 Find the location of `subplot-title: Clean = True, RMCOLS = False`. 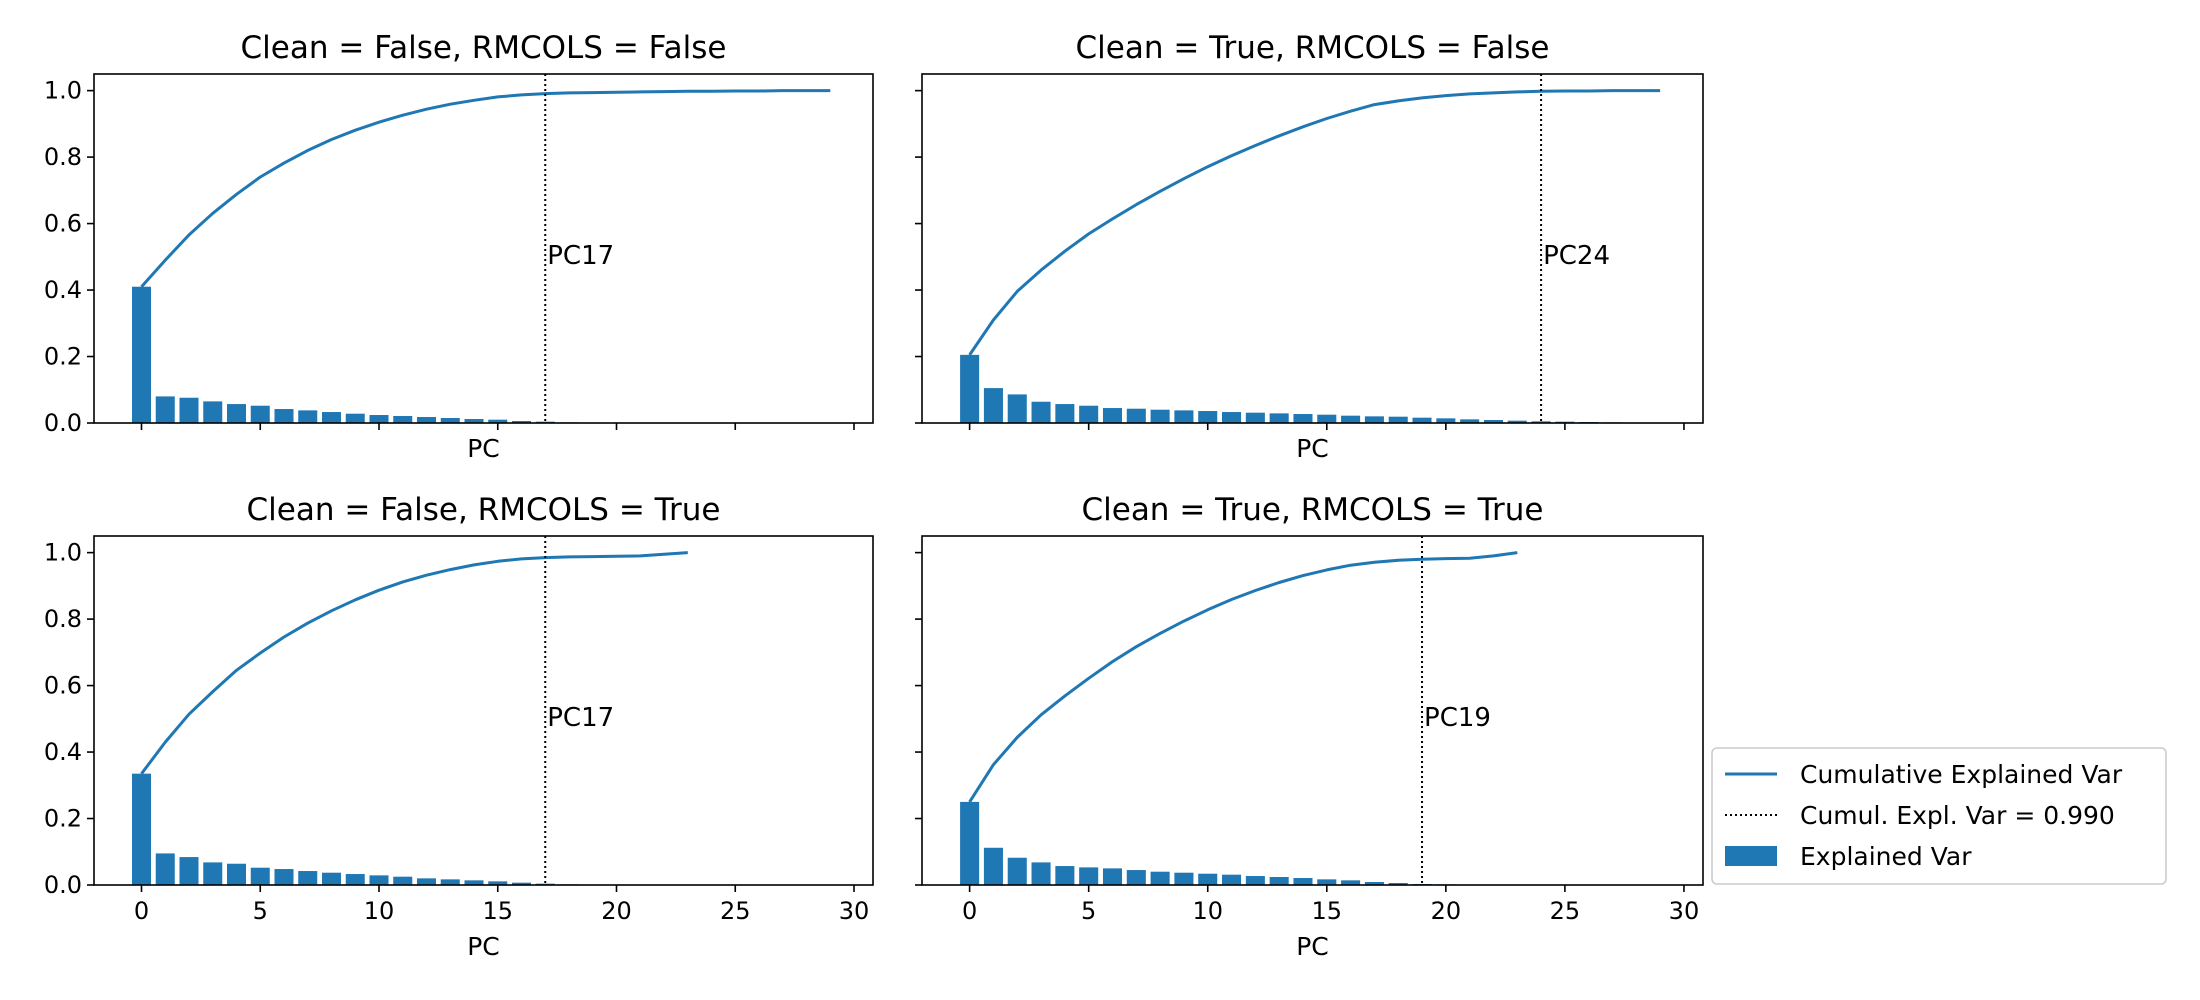

subplot-title: Clean = True, RMCOLS = False is located at coordinates (1313, 48).